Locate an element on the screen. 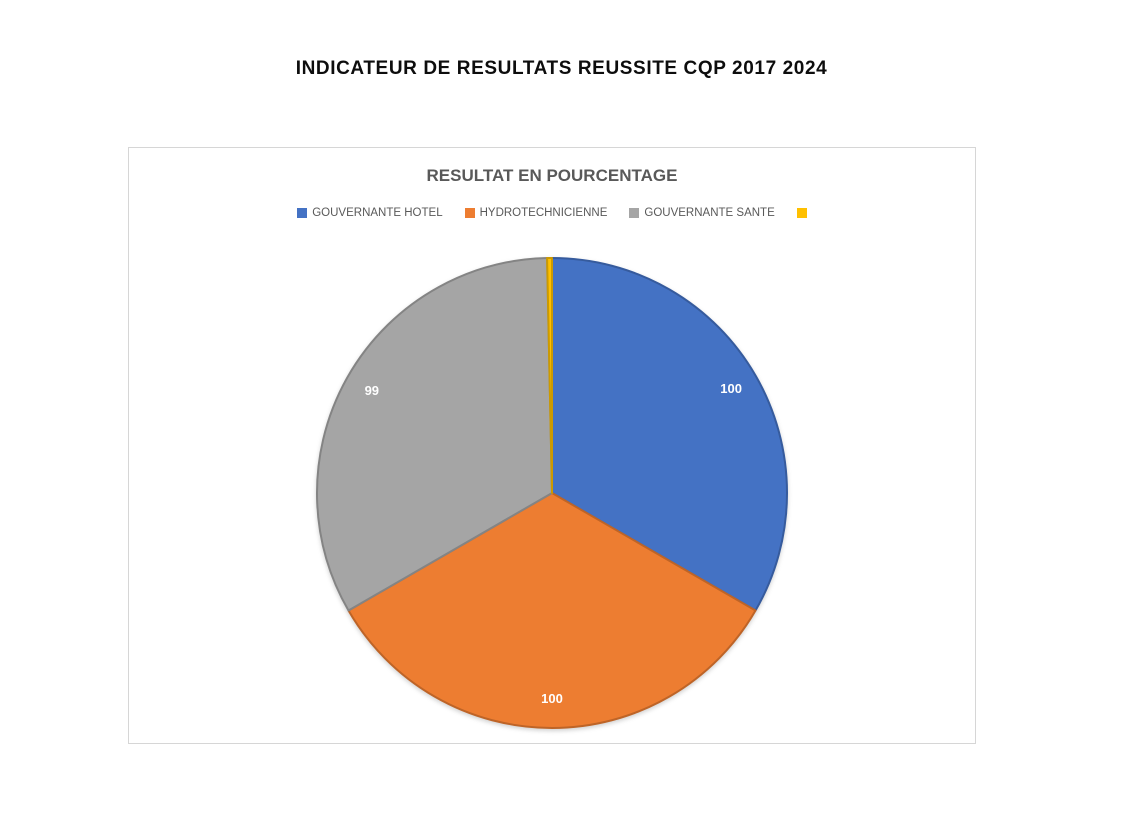  legend-label: GOUVERNANTE SANTE is located at coordinates (709, 213).